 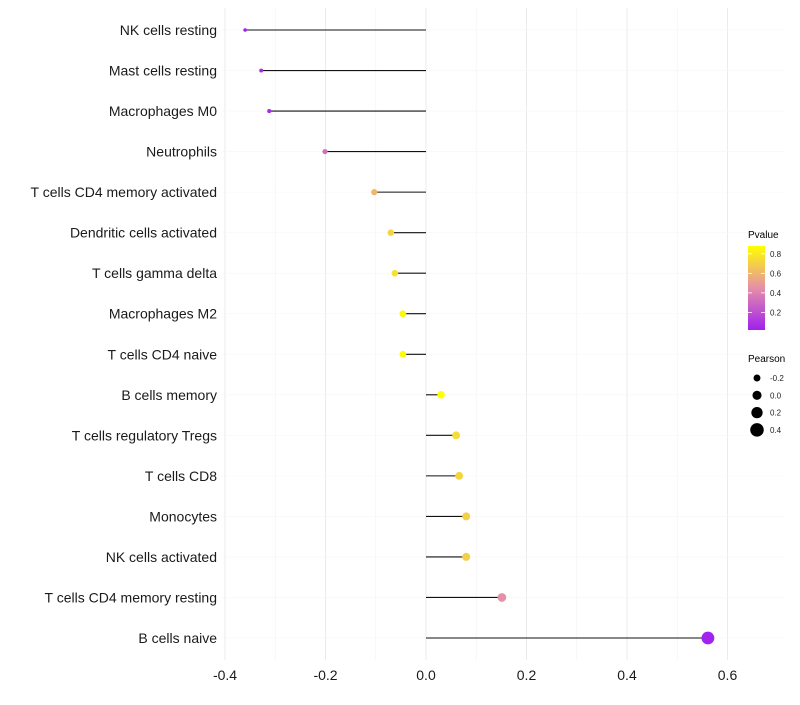 I want to click on y-tick-label: Monocytes, so click(x=183, y=516).